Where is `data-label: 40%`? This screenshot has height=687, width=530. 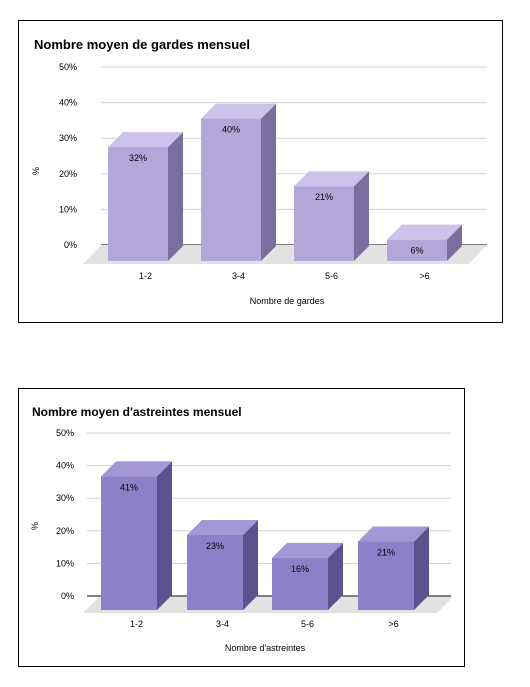 data-label: 40% is located at coordinates (231, 130).